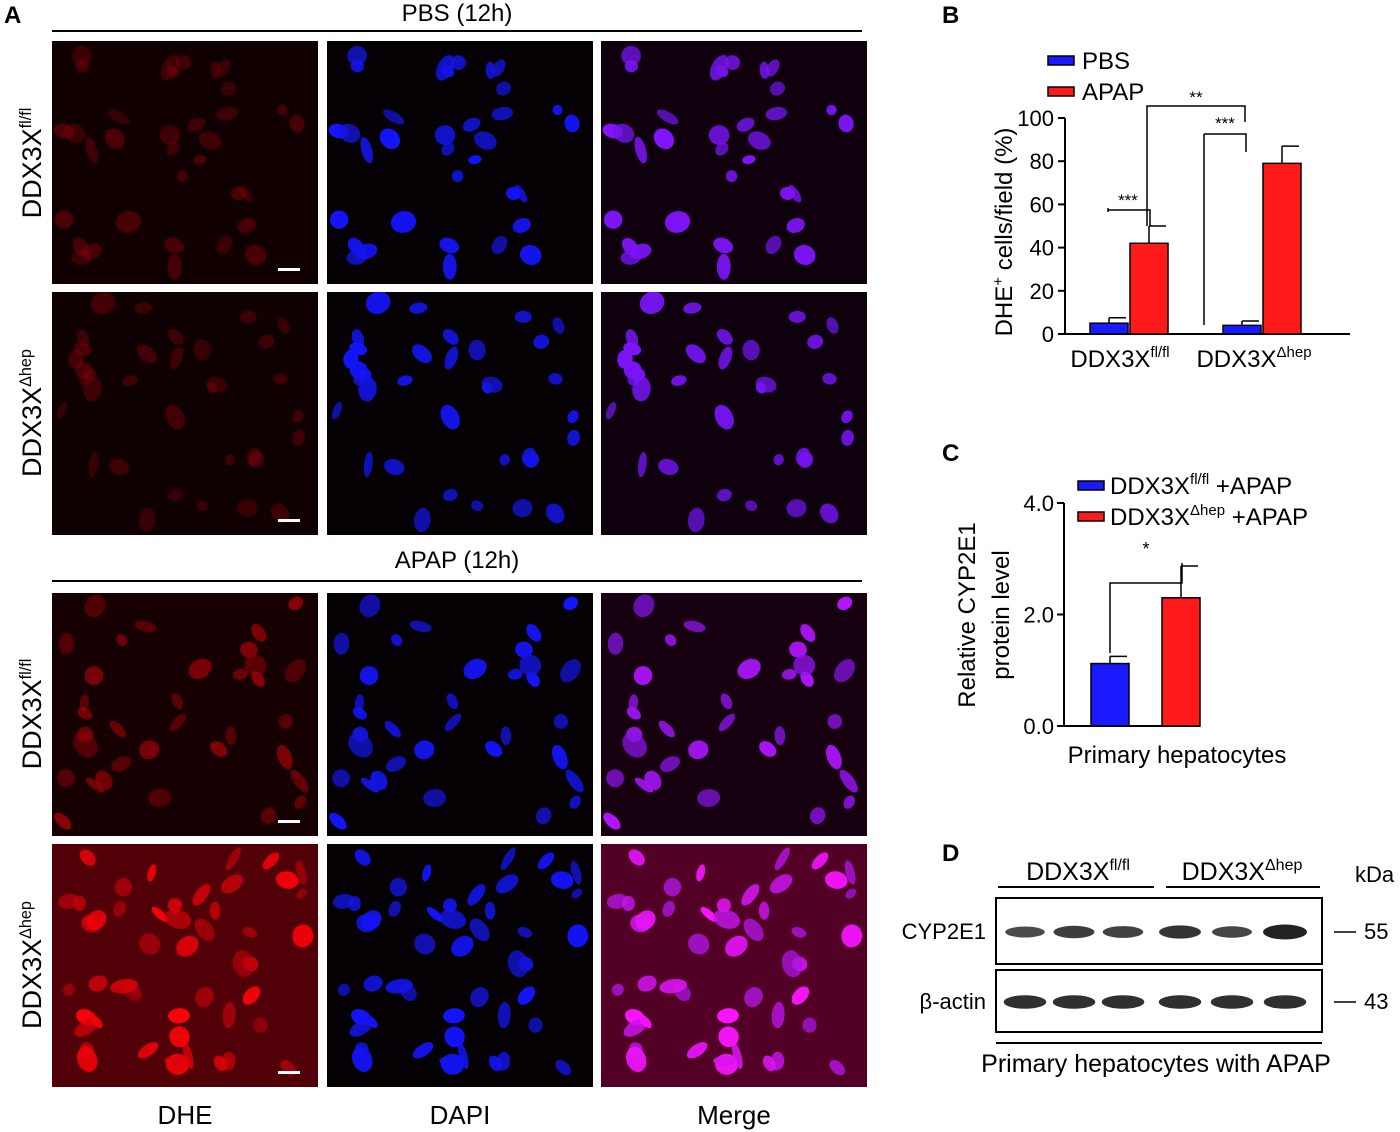  What do you see at coordinates (1242, 871) in the screenshot?
I see `blot-group-label-dhep: DDX3XΔhep` at bounding box center [1242, 871].